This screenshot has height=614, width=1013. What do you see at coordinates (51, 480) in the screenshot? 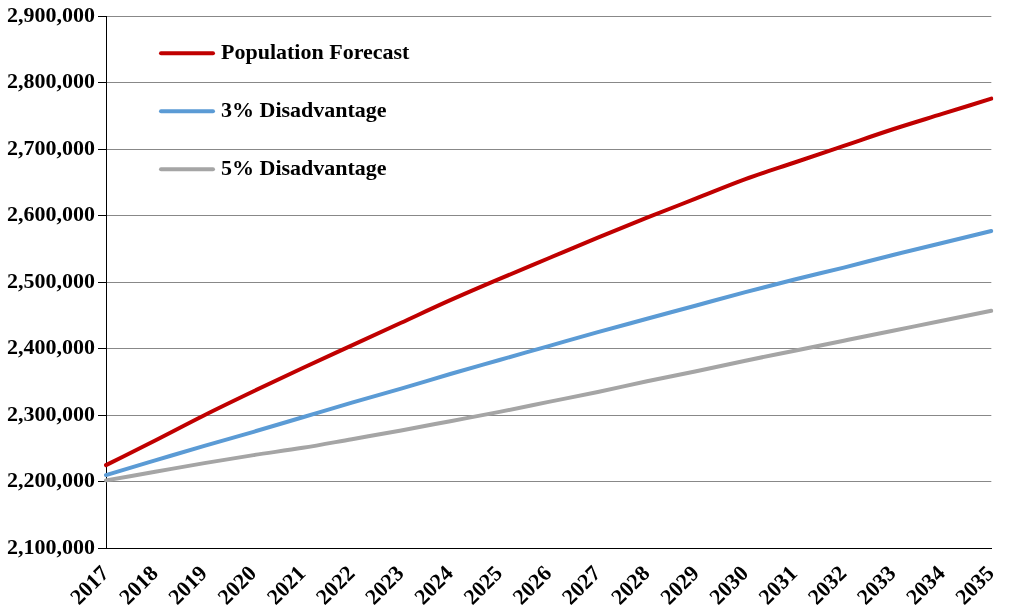
I see `y-tick-label: 2,200,000` at bounding box center [51, 480].